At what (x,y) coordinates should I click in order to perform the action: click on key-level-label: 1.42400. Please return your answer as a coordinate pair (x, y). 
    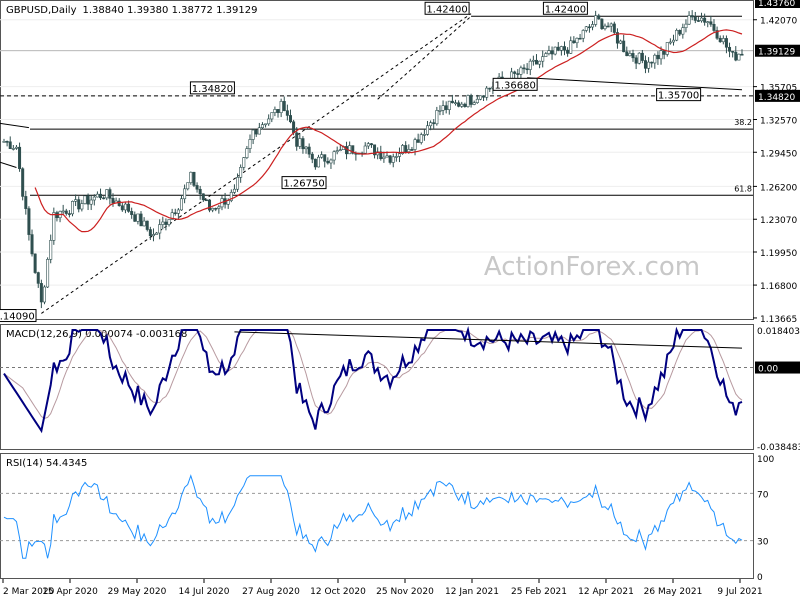
    Looking at the image, I should click on (565, 9).